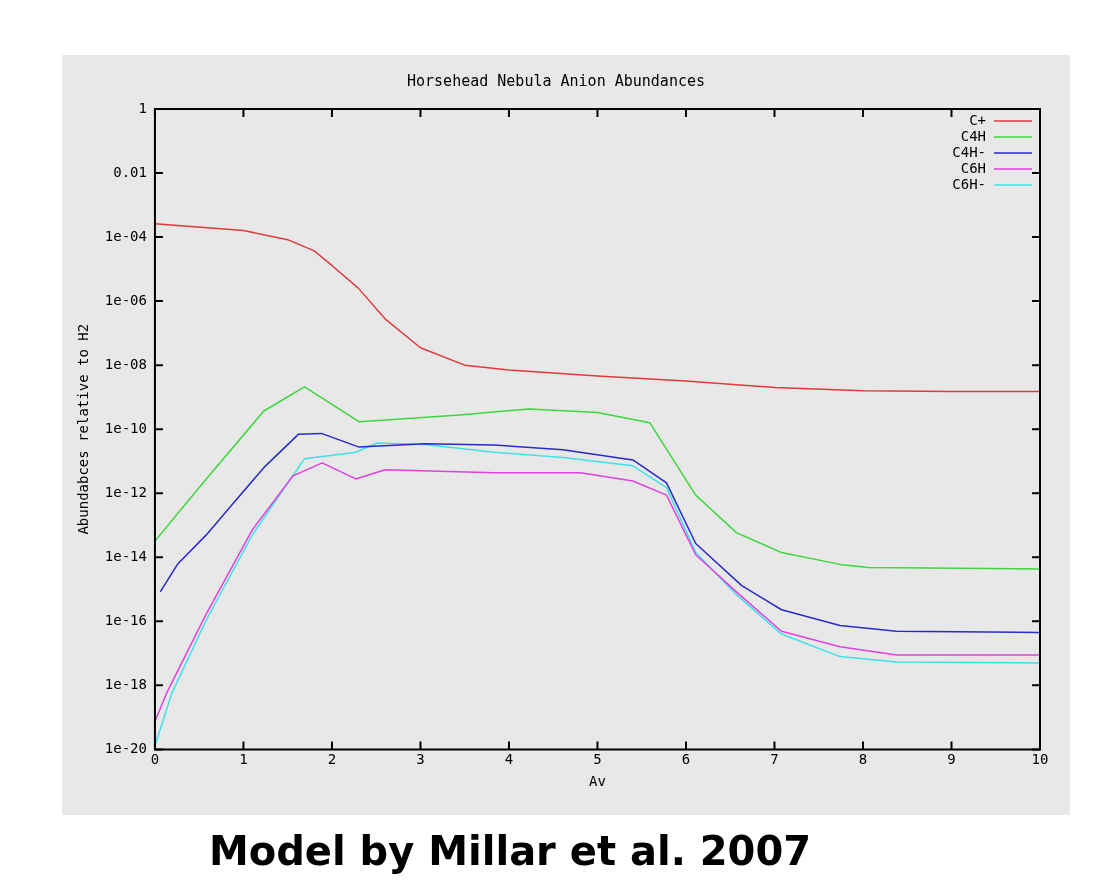  I want to click on x-tick-label: 7, so click(774, 759).